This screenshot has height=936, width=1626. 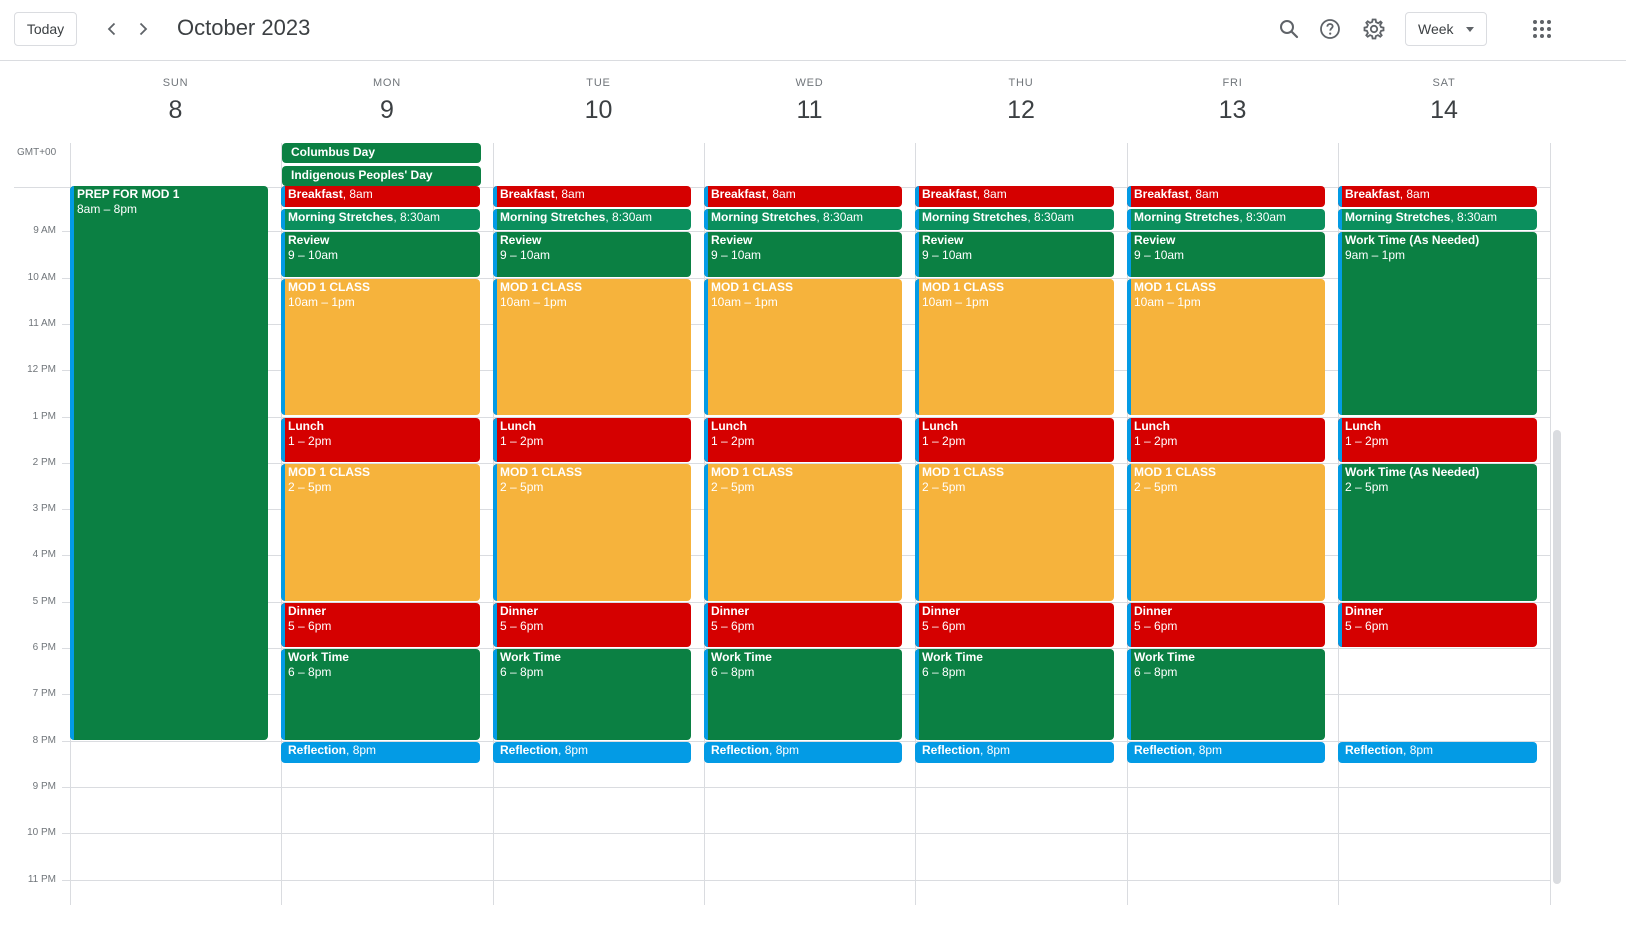 I want to click on settings-gear-icon, so click(x=1374, y=29).